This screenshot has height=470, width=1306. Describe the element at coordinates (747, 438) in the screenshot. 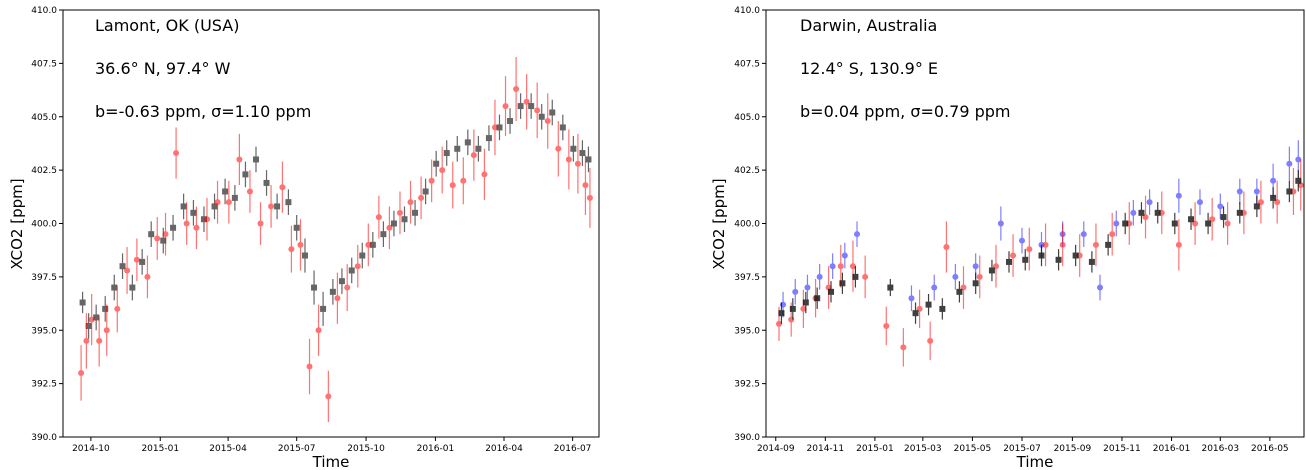

I see `y-tick-label: 390.0` at that location.